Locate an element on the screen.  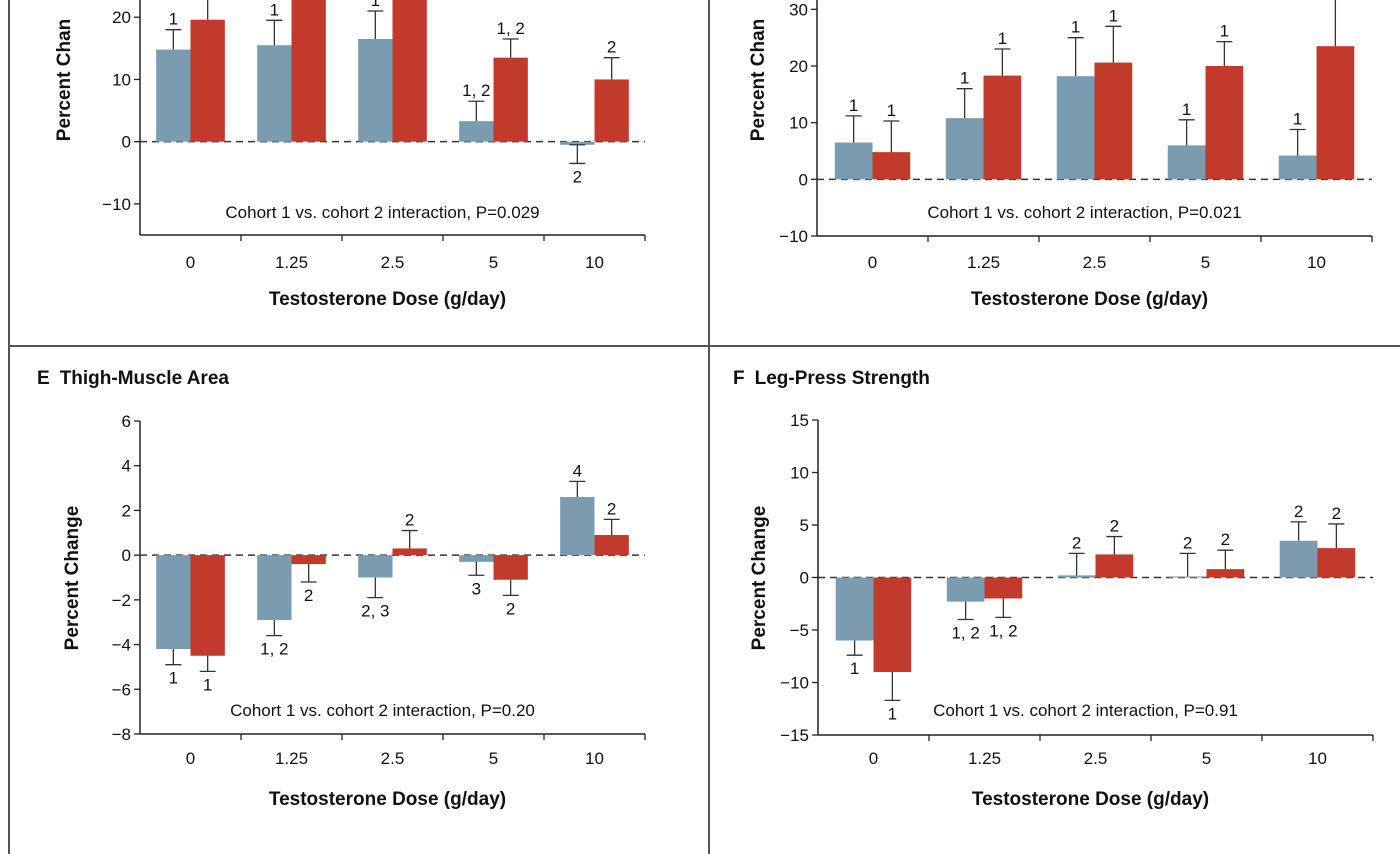
y-tick-label: 15 is located at coordinates (799, 420).